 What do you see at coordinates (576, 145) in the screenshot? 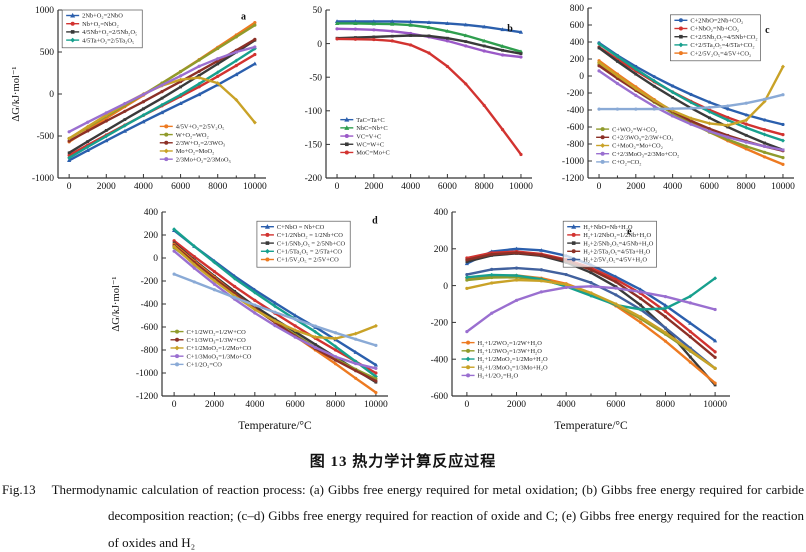
I see `svg-text: -800` at bounding box center [576, 145].